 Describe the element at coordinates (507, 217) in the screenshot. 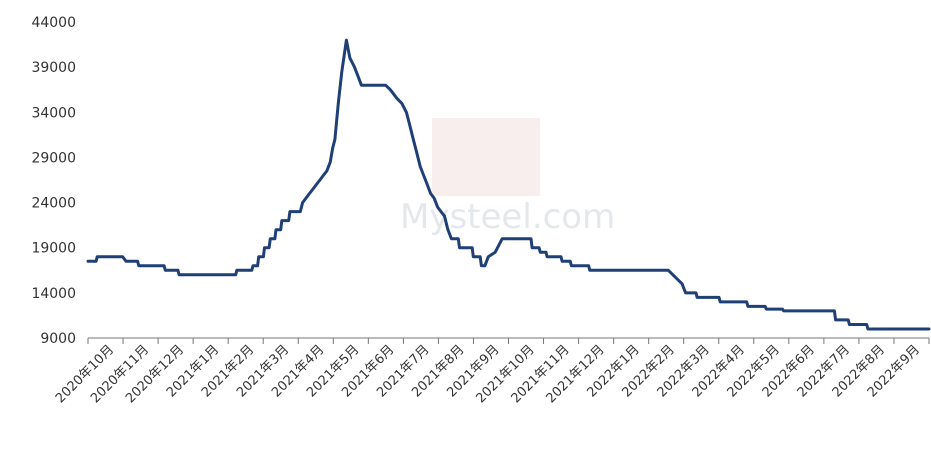

I see `watermark-brand-text: Mysteel.com` at that location.